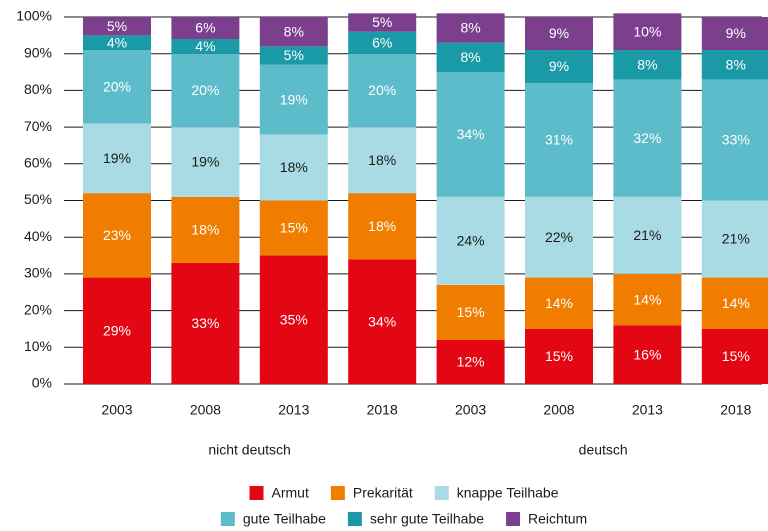 This screenshot has width=768, height=531. I want to click on legend-item: Armut, so click(279, 493).